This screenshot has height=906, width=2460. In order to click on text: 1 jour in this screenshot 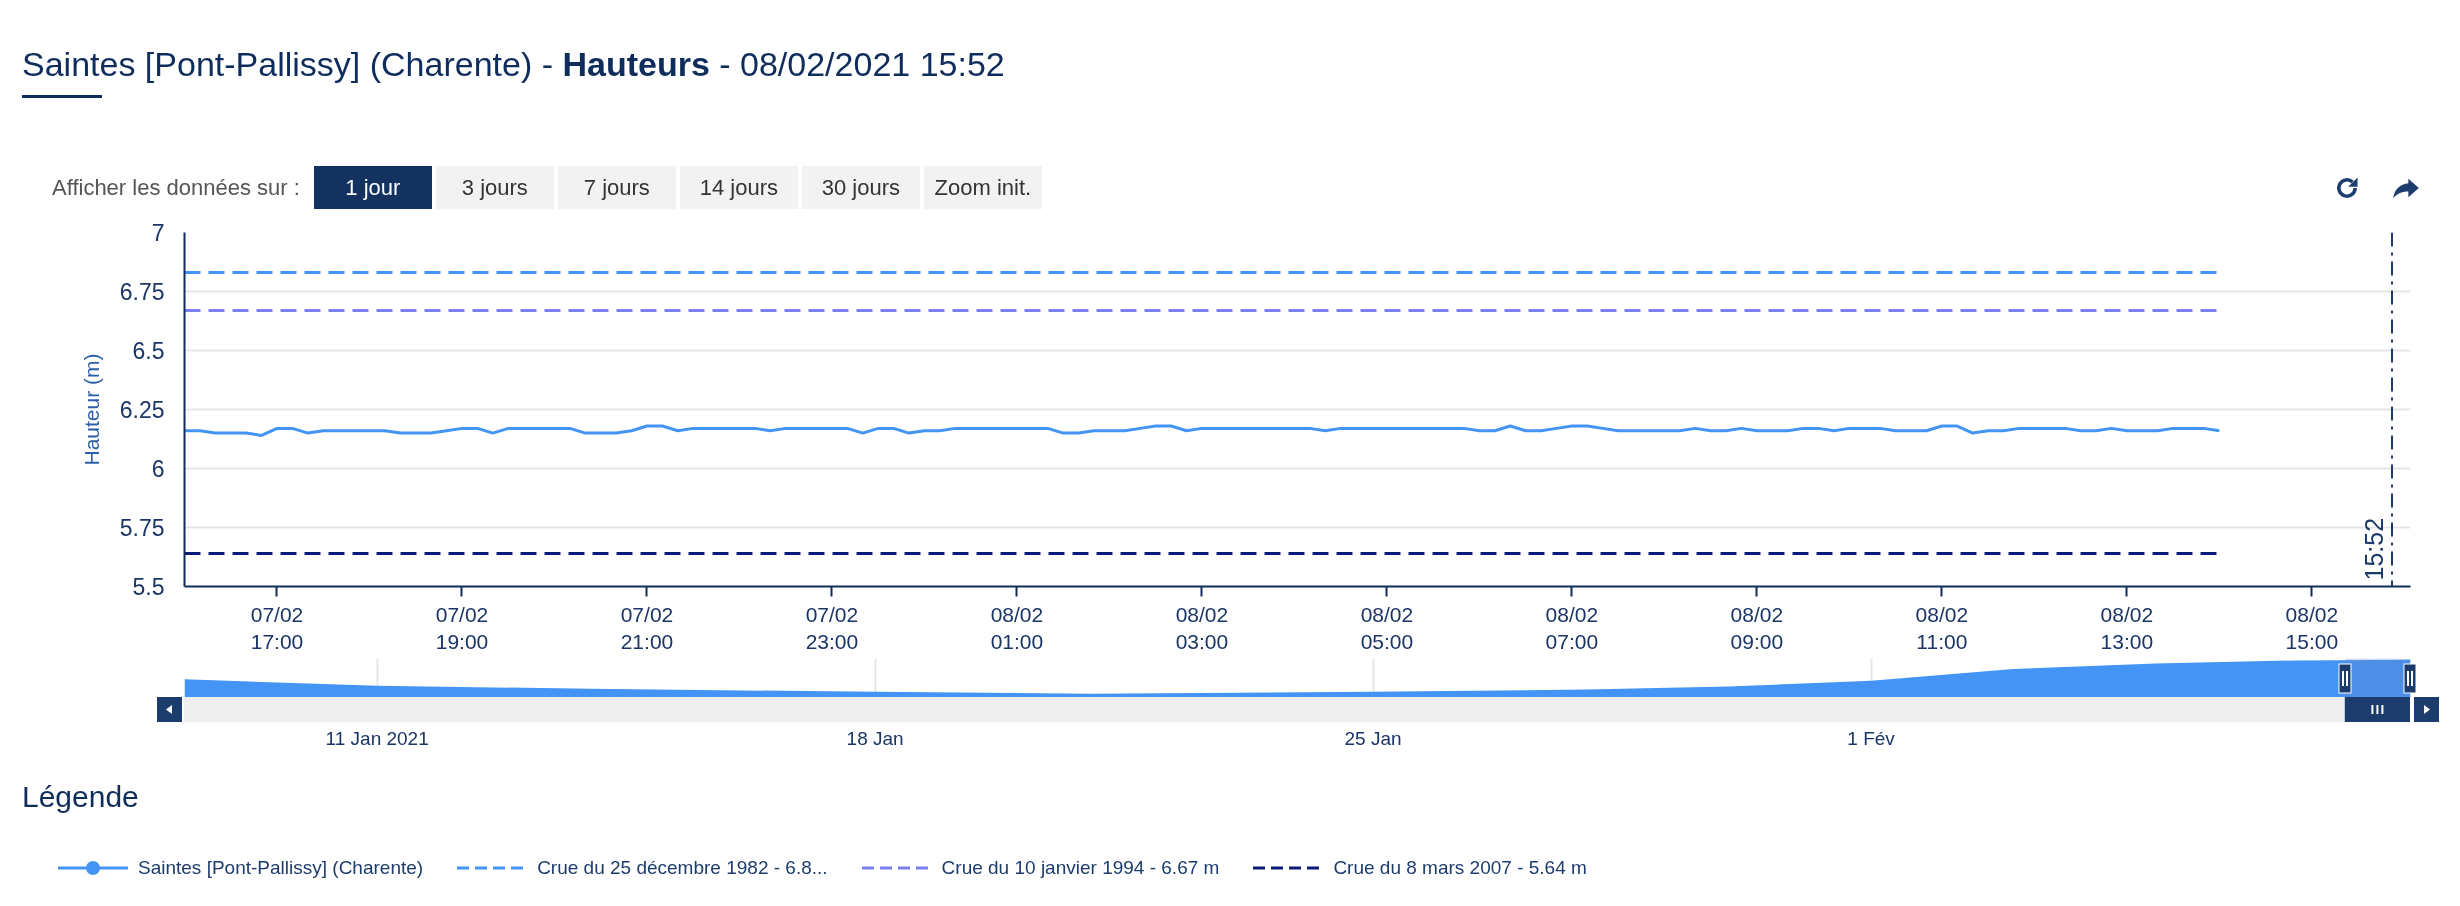, I will do `click(372, 187)`.